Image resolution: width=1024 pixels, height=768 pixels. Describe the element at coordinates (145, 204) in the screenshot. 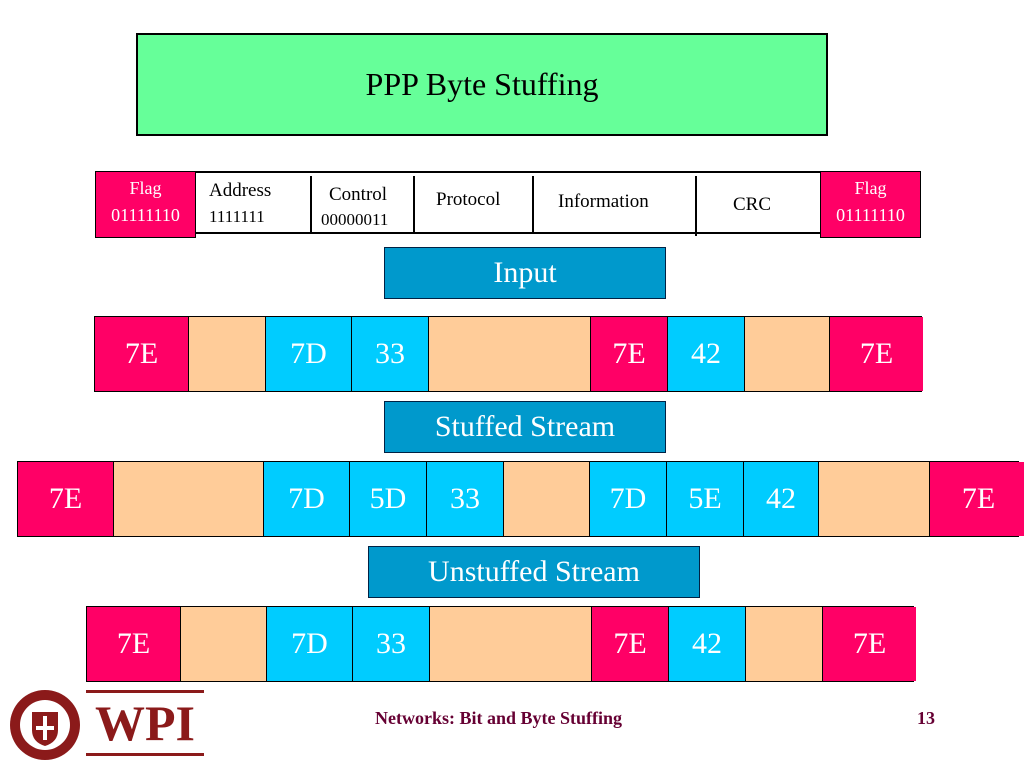

I see `flag-field-left: Flag 01111110` at that location.